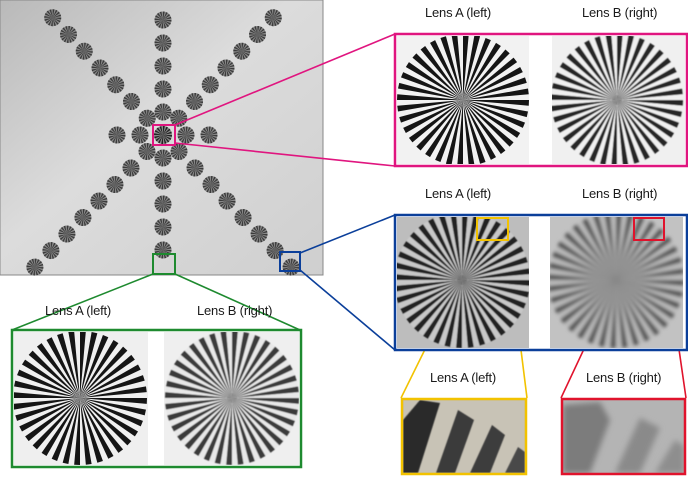  I want to click on green-roi, so click(164, 264).